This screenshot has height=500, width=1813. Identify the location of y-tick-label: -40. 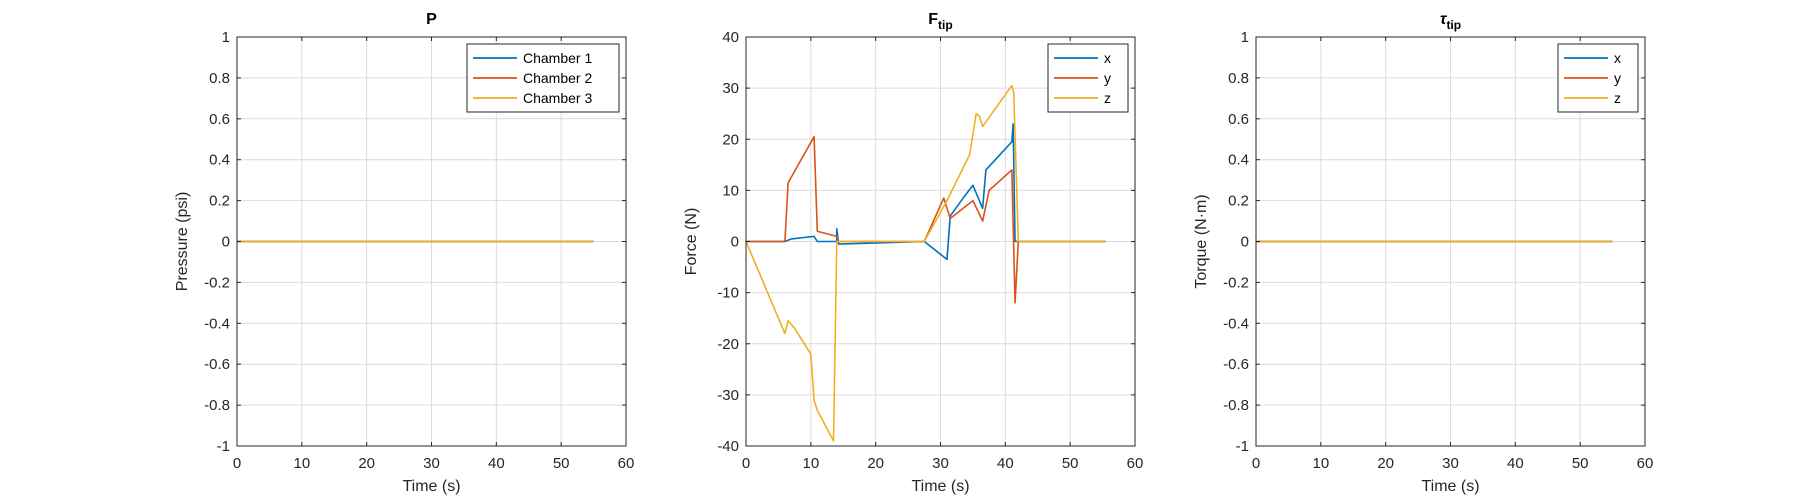
(728, 446).